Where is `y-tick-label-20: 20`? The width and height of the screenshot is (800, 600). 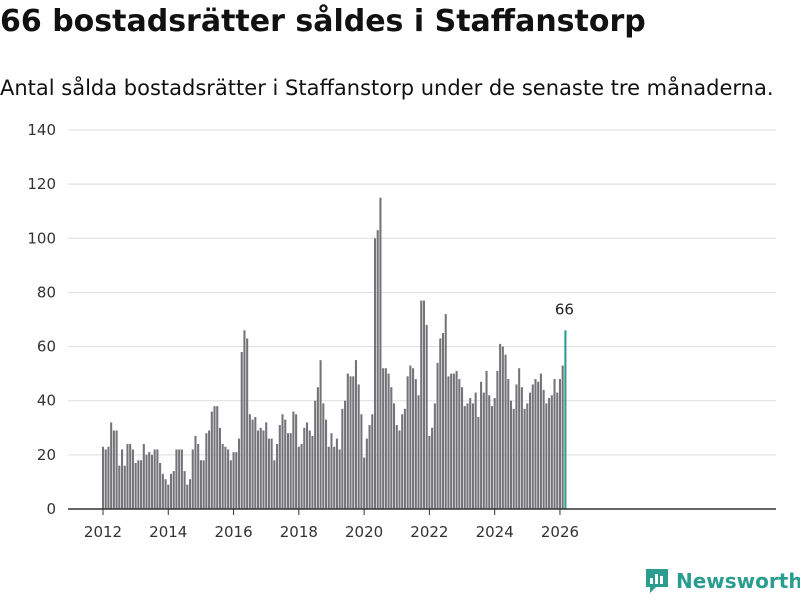 y-tick-label-20: 20 is located at coordinates (46, 455).